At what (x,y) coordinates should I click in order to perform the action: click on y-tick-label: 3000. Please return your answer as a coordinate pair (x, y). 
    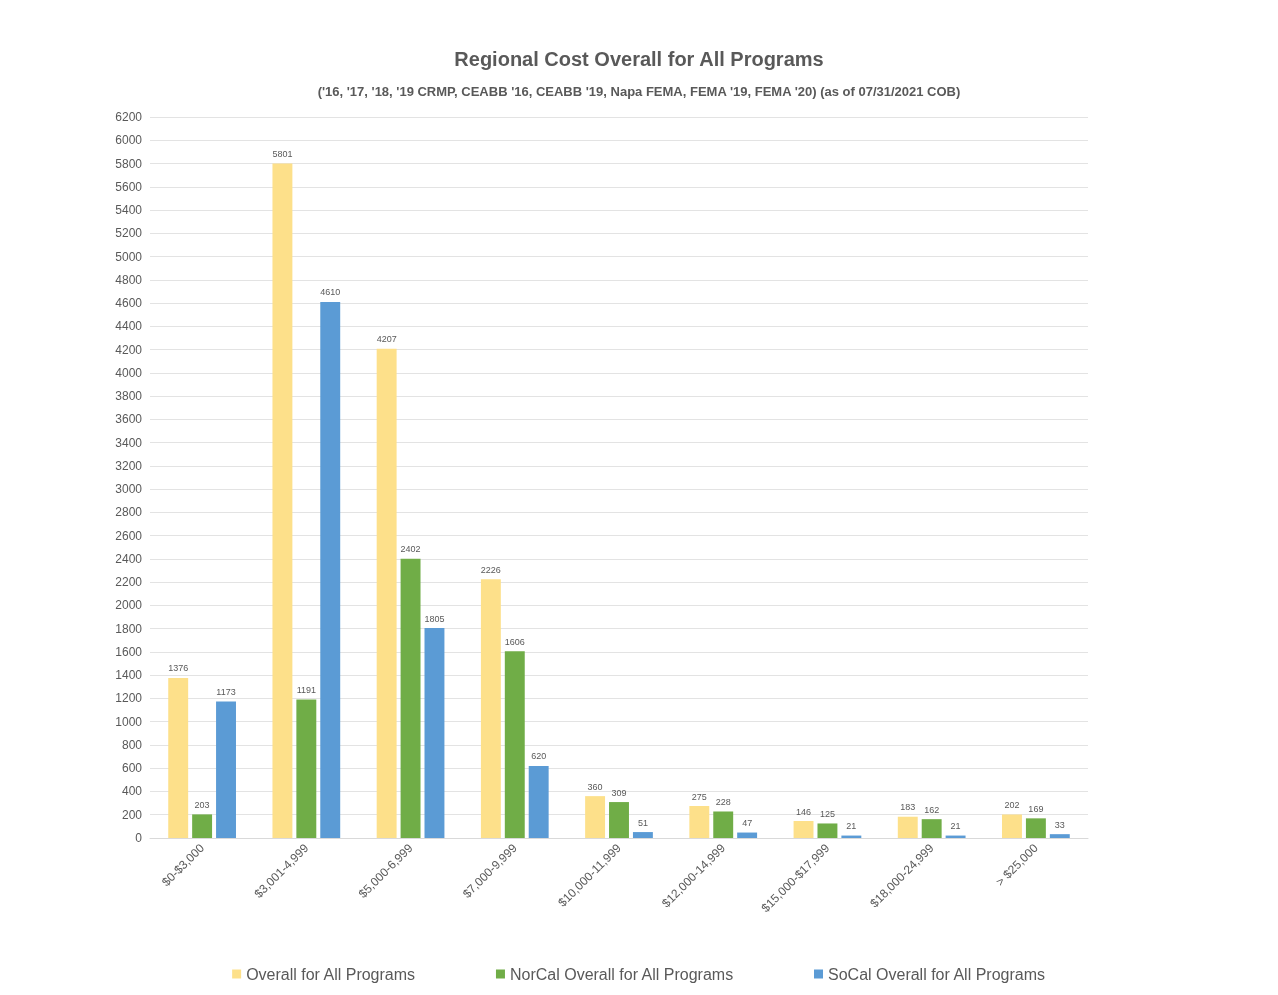
    Looking at the image, I should click on (129, 489).